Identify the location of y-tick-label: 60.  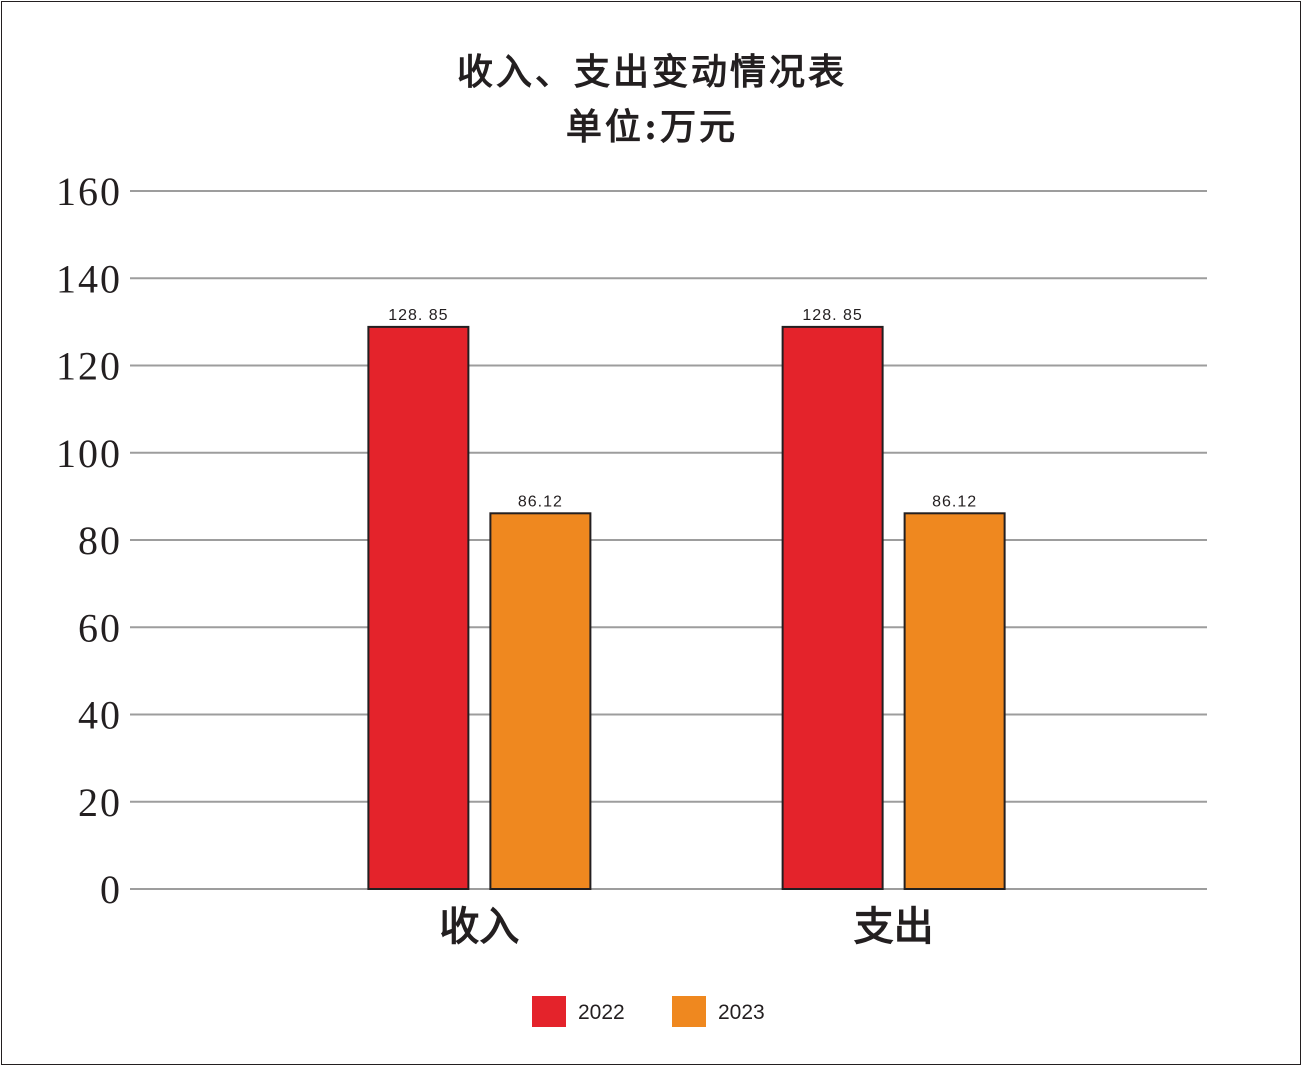
(100, 627).